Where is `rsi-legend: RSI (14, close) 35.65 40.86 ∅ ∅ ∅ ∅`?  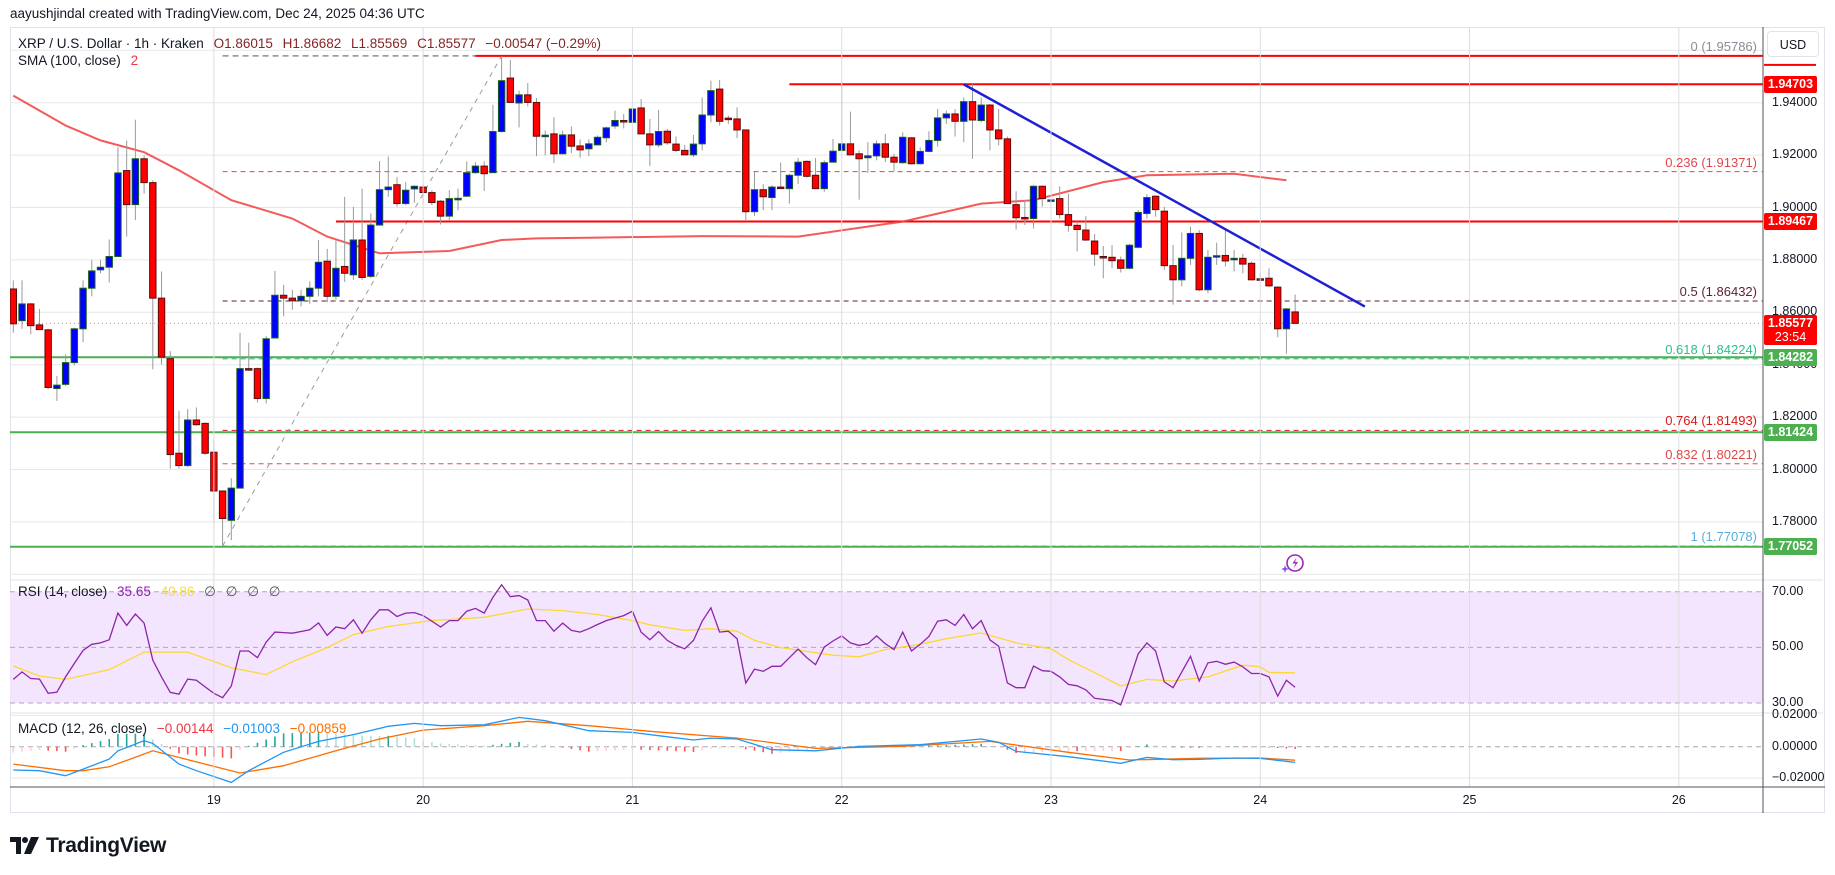
rsi-legend: RSI (14, close) 35.65 40.86 ∅ ∅ ∅ ∅ is located at coordinates (152, 592).